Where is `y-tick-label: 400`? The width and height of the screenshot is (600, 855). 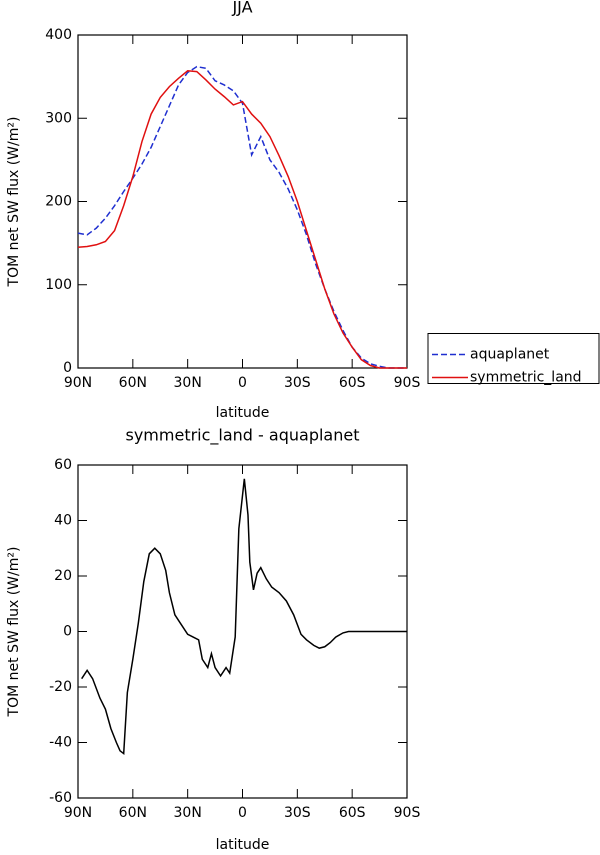
y-tick-label: 400 is located at coordinates (58, 35).